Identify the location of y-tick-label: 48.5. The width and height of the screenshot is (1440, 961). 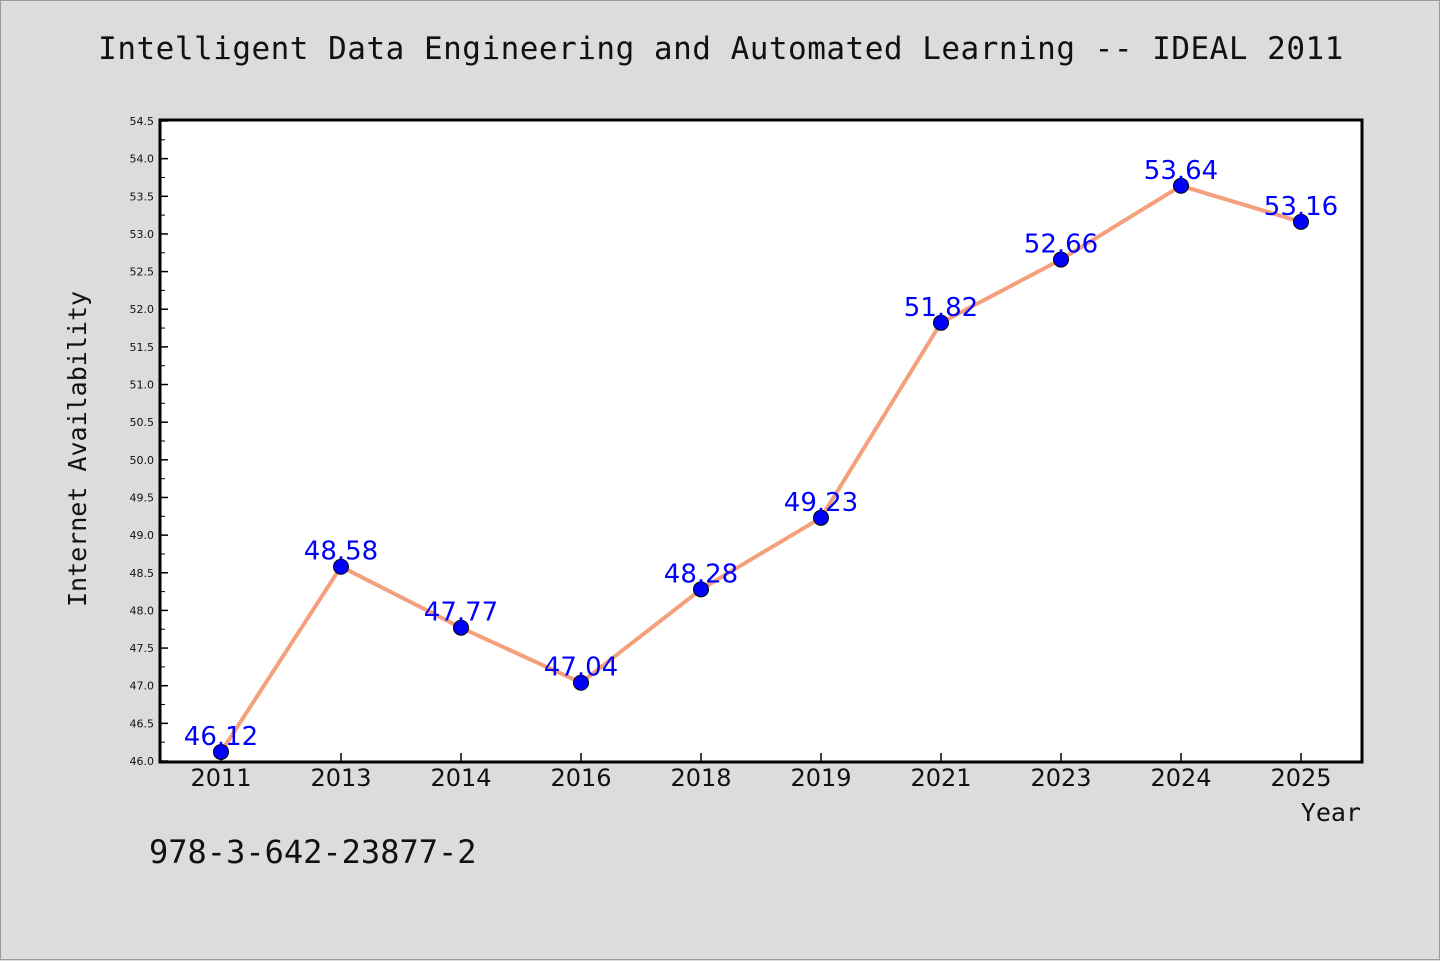
(142, 573).